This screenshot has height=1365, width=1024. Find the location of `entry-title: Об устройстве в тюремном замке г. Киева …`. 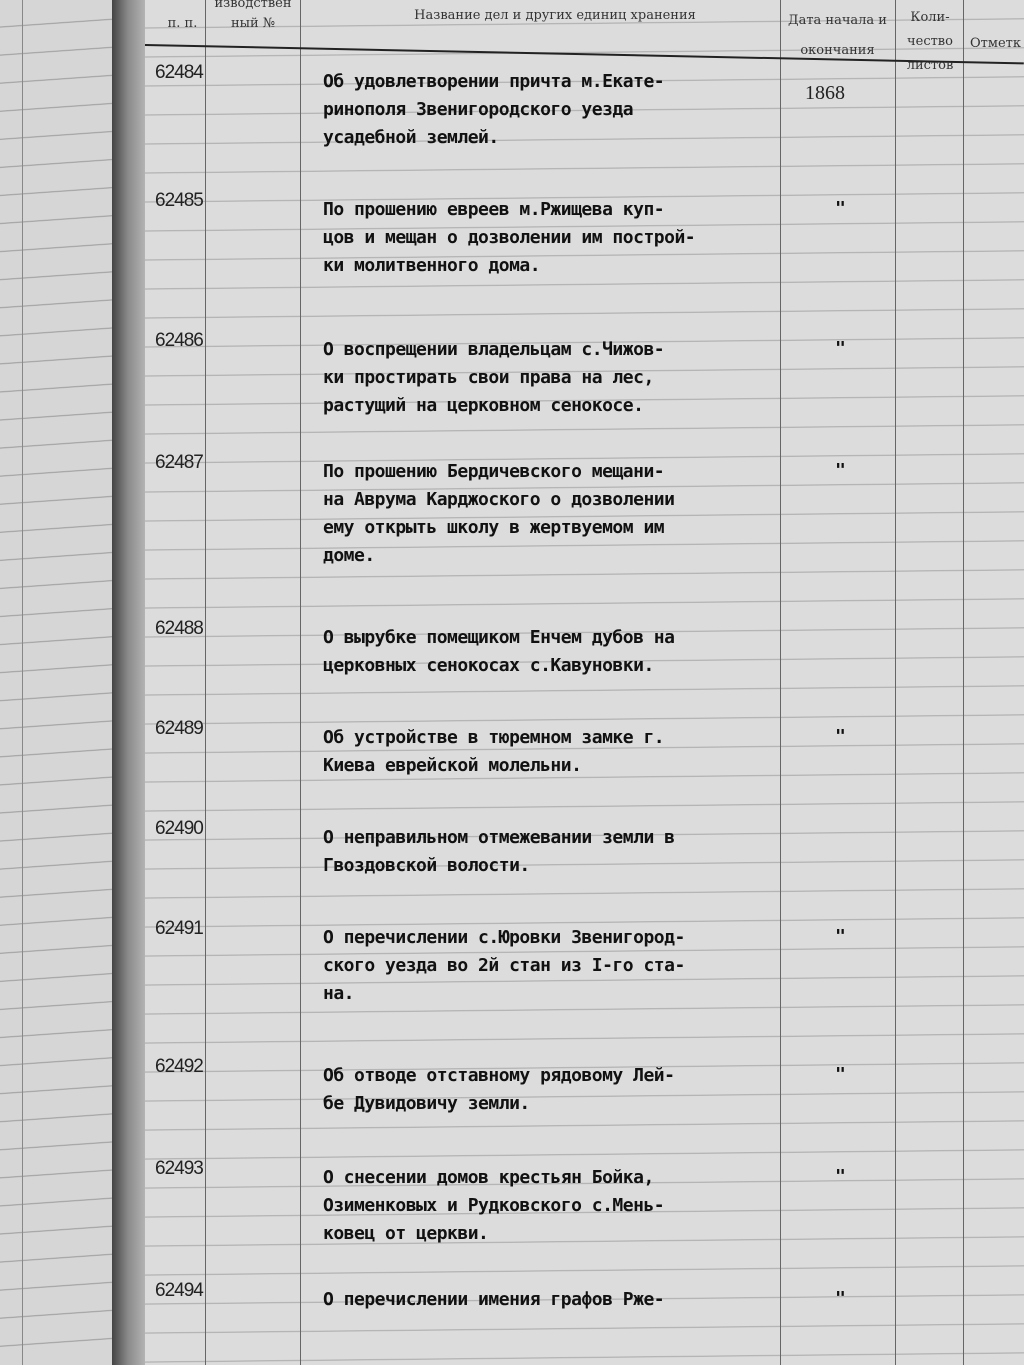

entry-title: Об устройстве в тюремном замке г. Киева … is located at coordinates (494, 751).